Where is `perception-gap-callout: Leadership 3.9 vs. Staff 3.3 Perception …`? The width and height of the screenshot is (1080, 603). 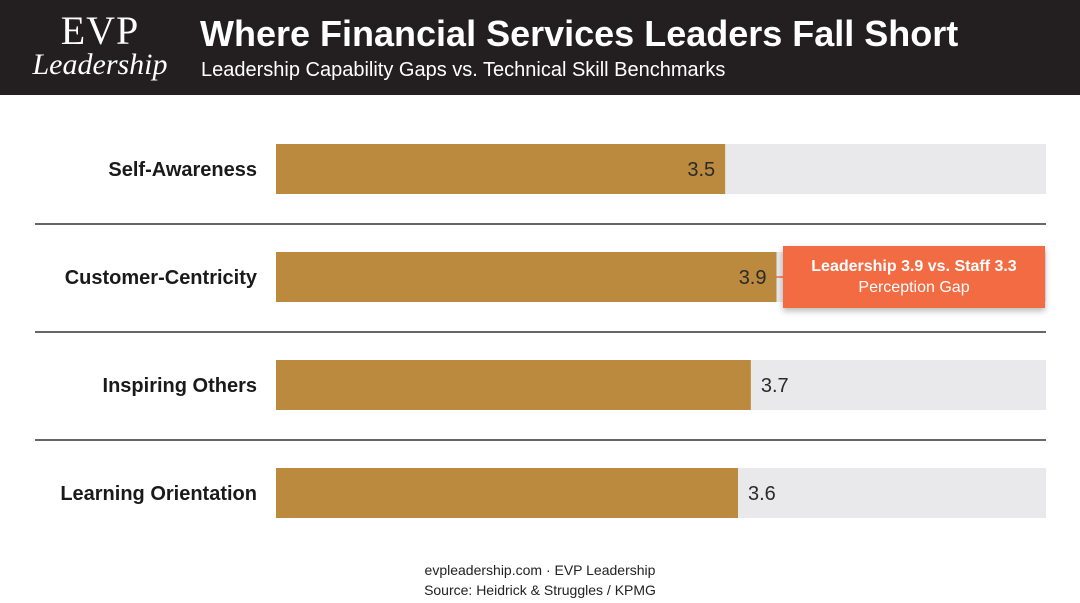
perception-gap-callout: Leadership 3.9 vs. Staff 3.3 Perception … is located at coordinates (914, 277).